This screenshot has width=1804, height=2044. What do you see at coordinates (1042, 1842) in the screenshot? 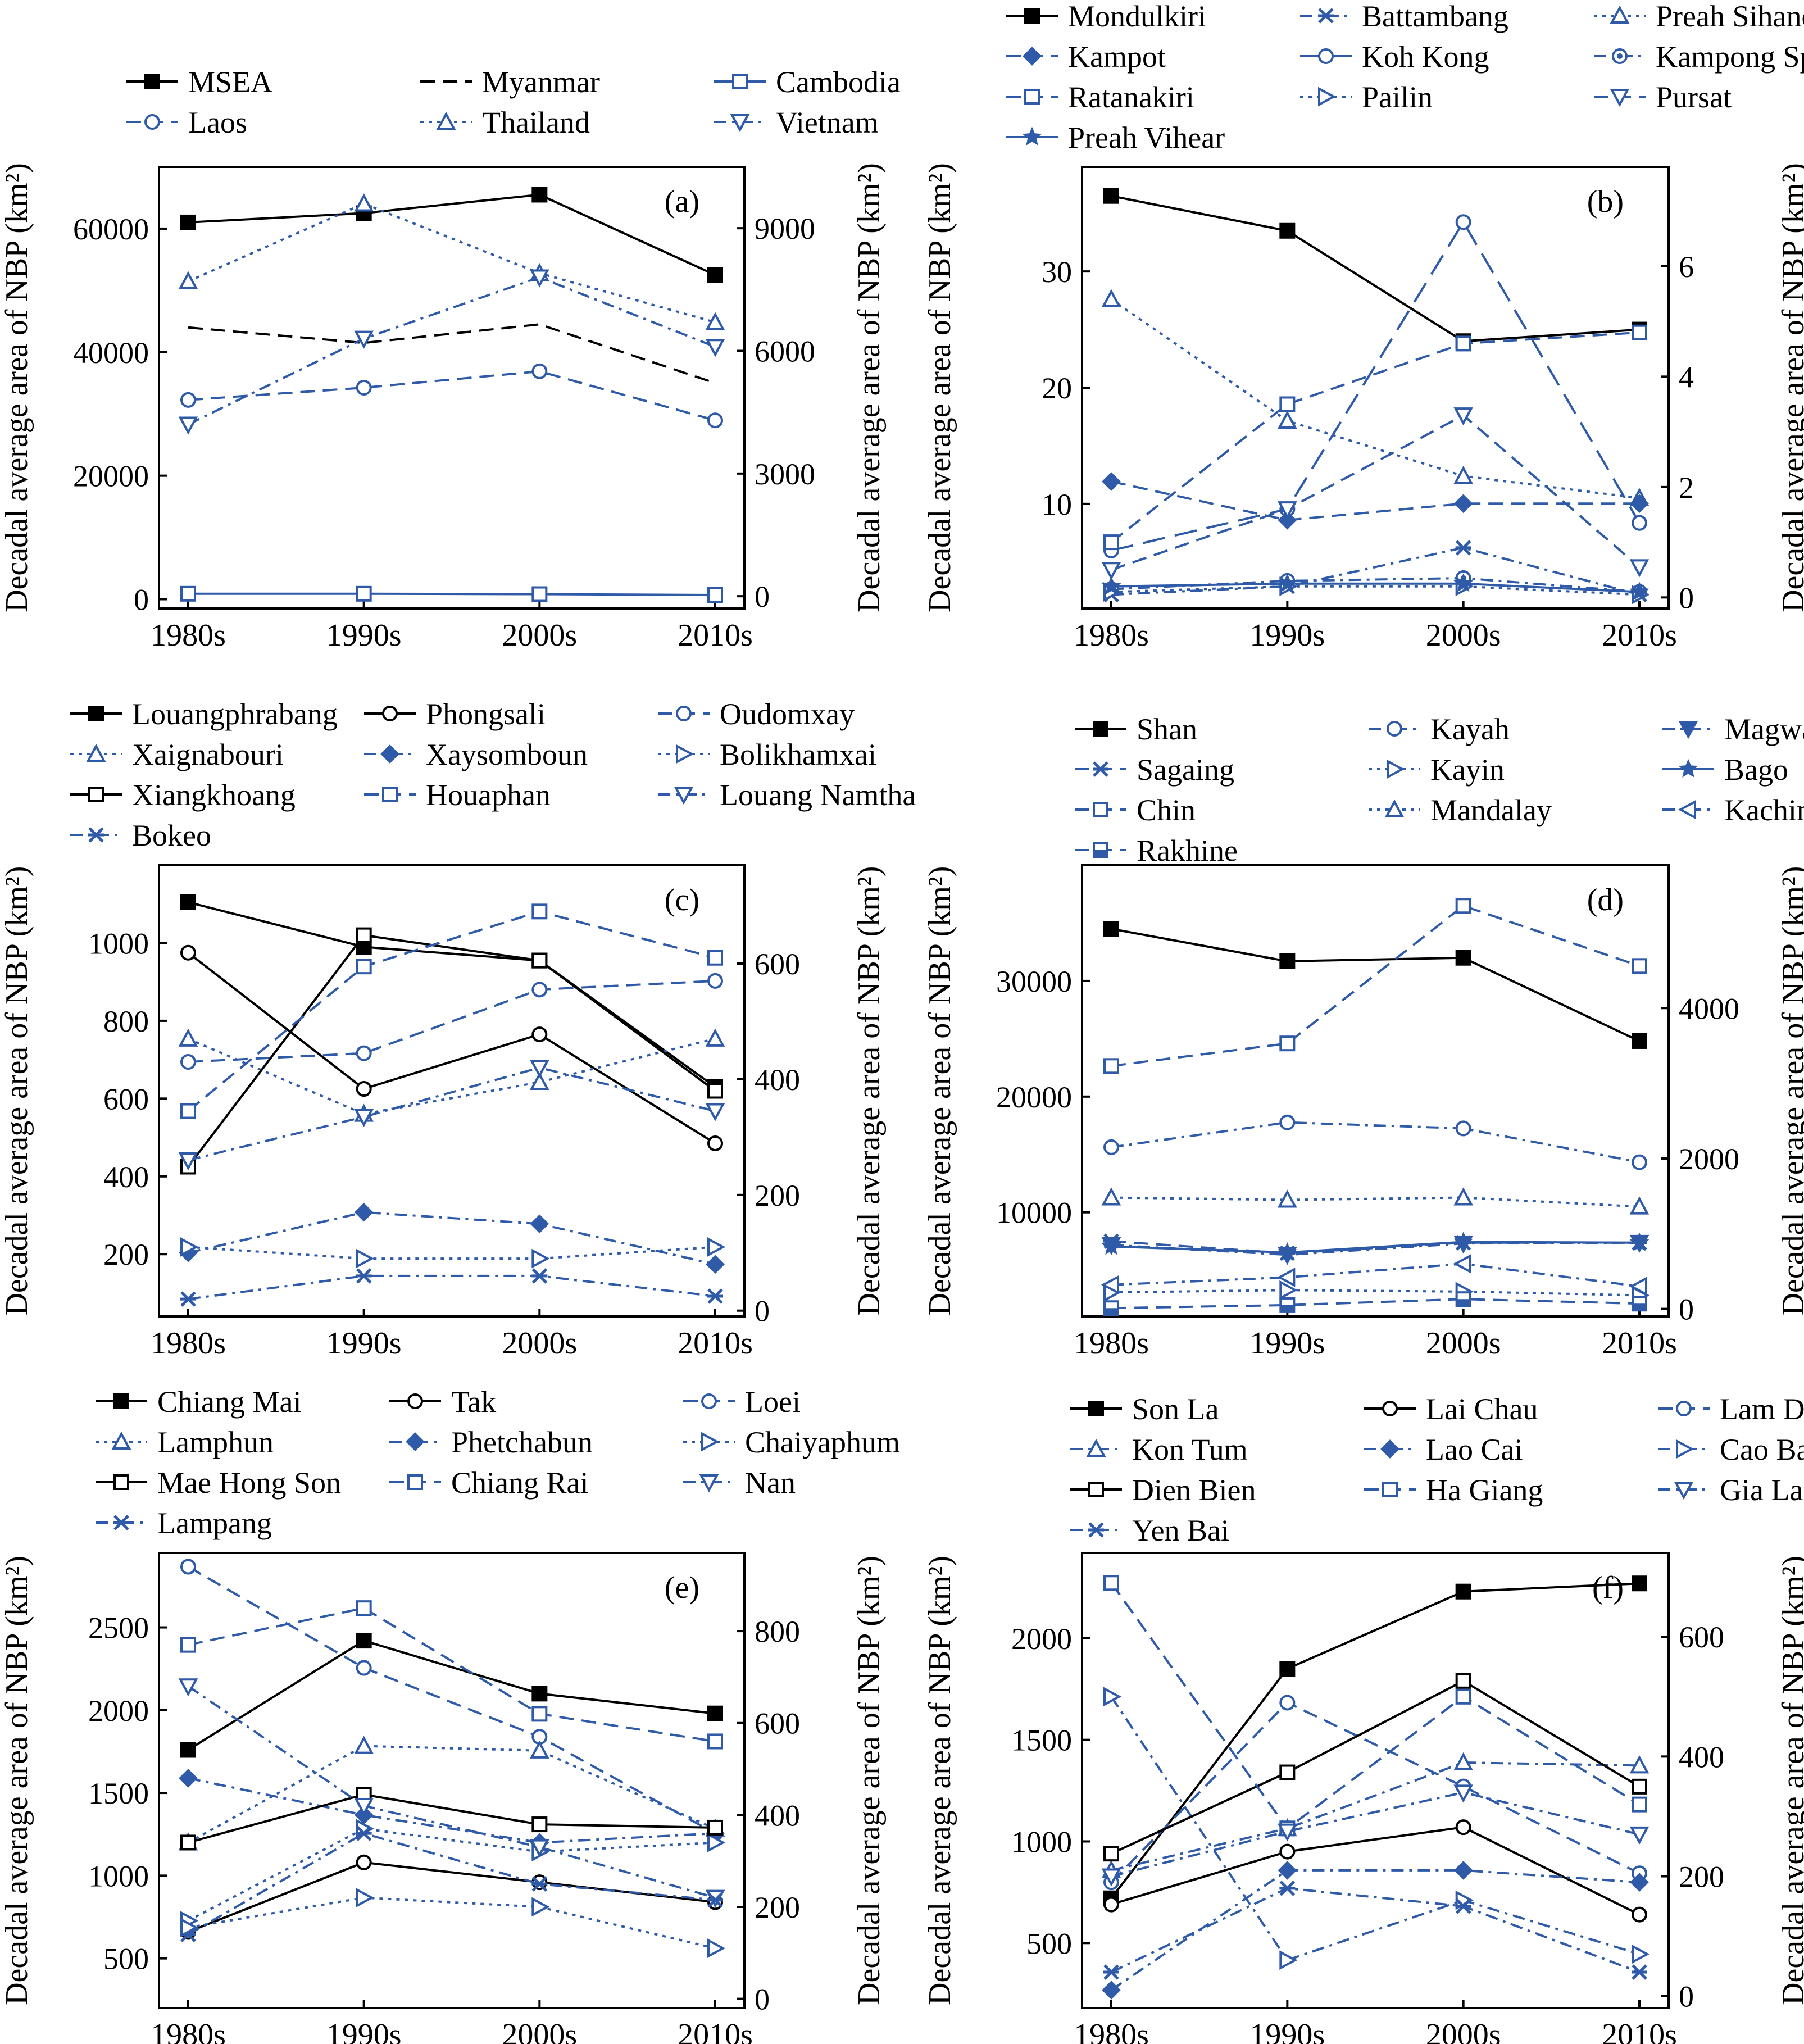
I see `y-left-tick-label: 1000` at bounding box center [1042, 1842].